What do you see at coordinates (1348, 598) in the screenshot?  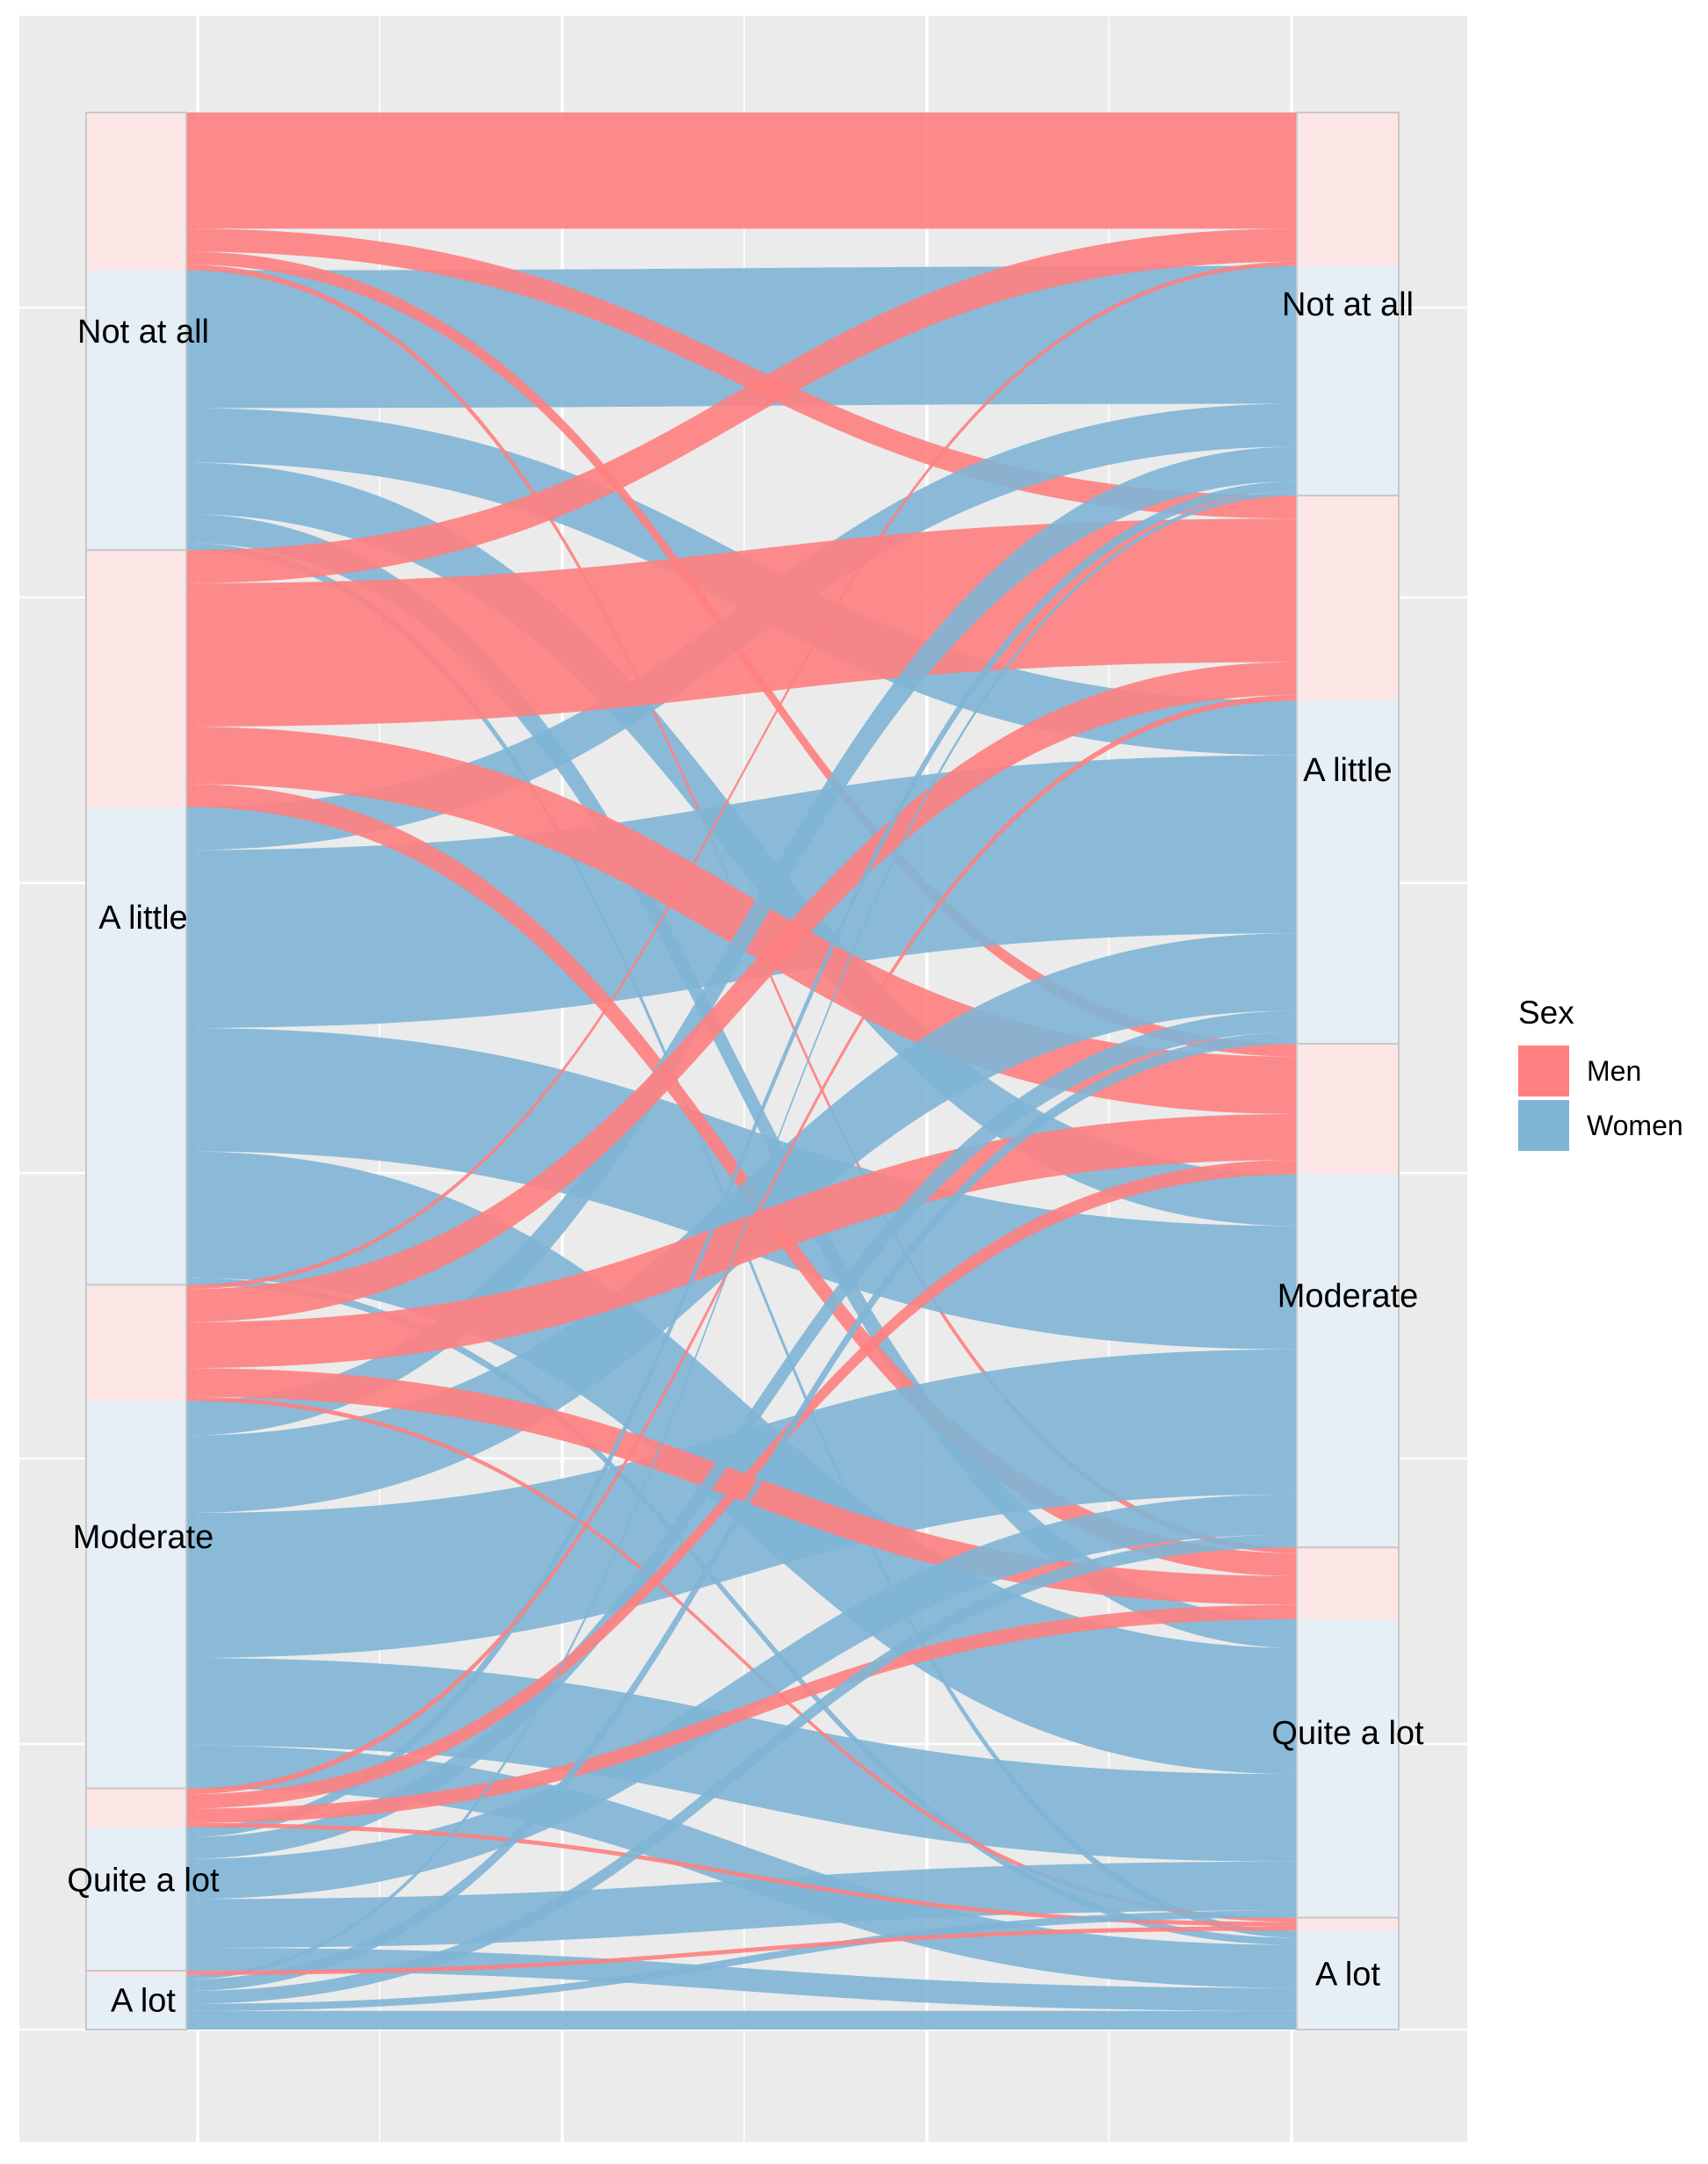 I see `right-stratum-a-little-men` at bounding box center [1348, 598].